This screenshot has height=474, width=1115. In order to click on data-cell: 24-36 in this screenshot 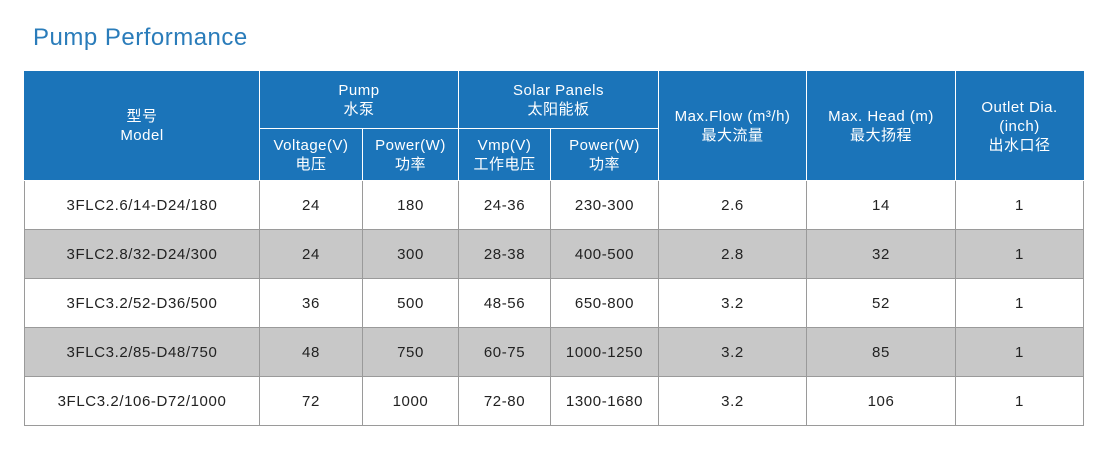, I will do `click(504, 205)`.